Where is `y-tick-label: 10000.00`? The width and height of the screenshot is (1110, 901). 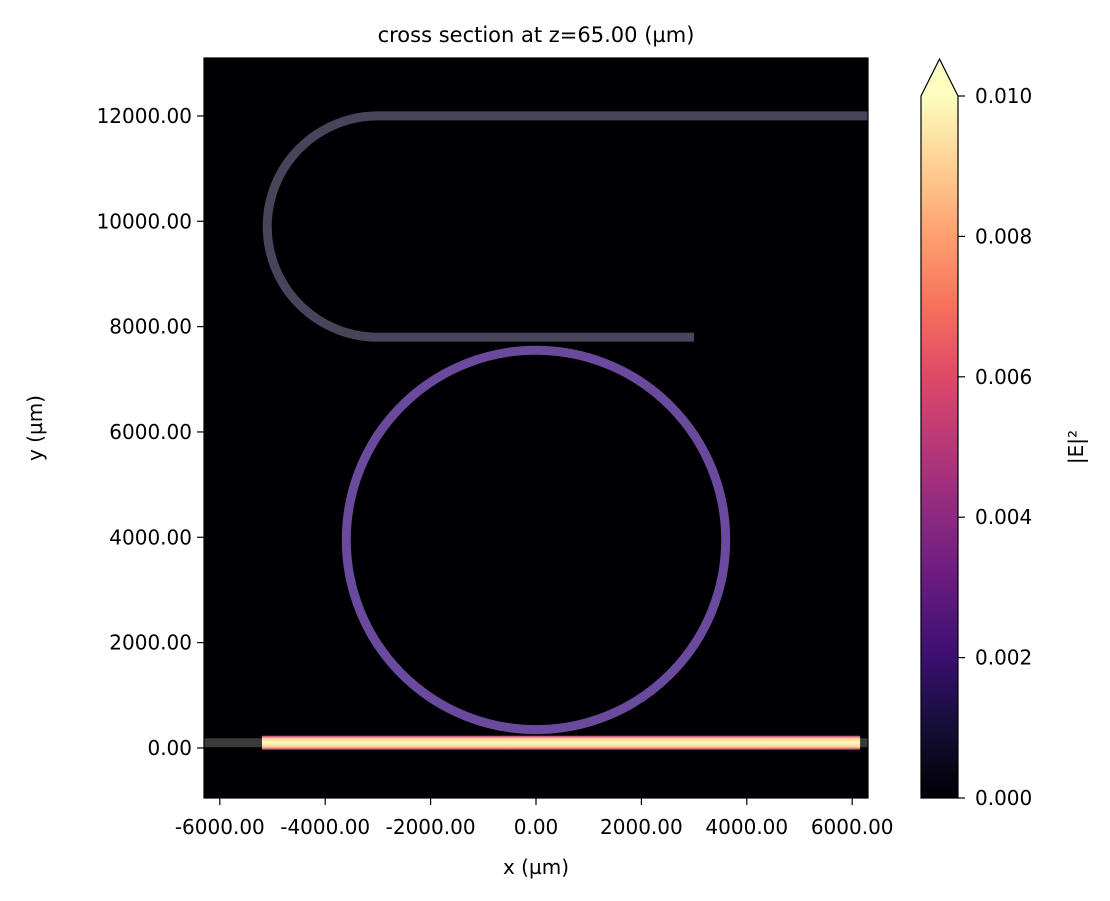
y-tick-label: 10000.00 is located at coordinates (144, 221).